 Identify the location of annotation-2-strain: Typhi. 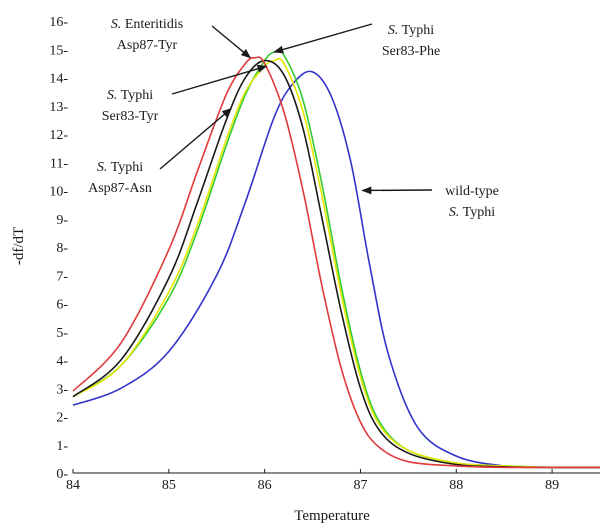
(137, 95).